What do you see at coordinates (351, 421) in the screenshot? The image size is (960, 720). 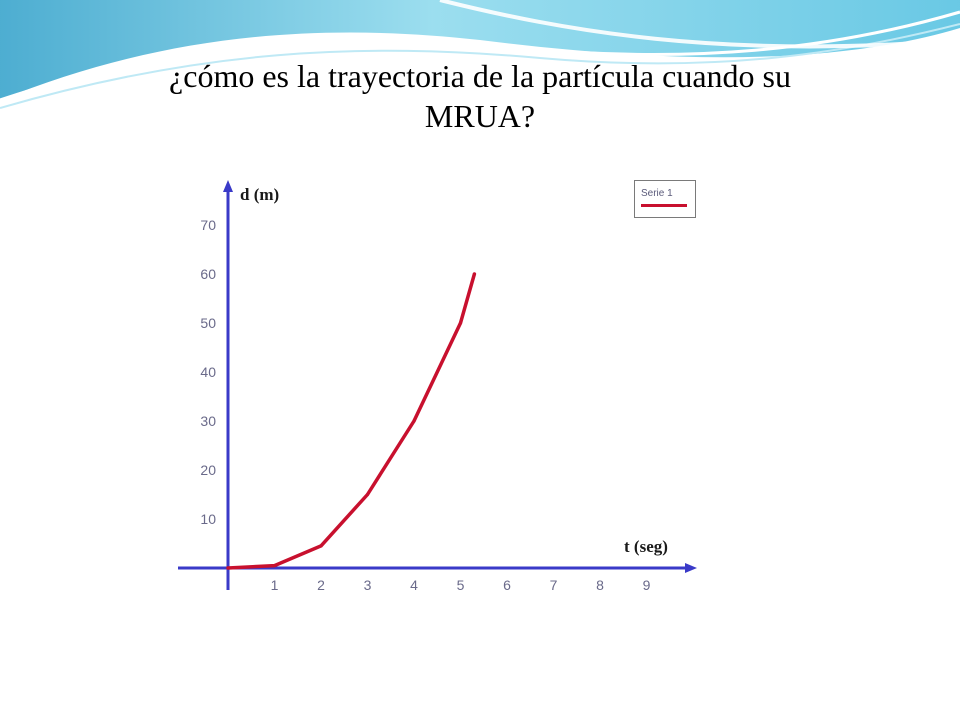 I see `series-line` at bounding box center [351, 421].